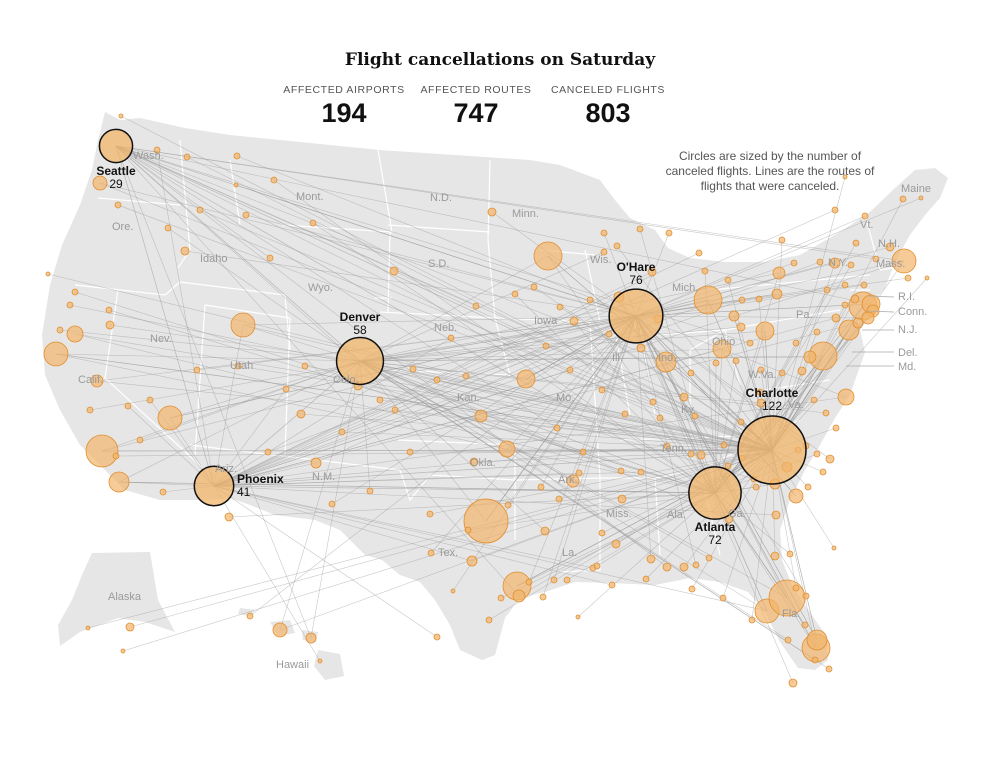 The width and height of the screenshot is (1000, 775). I want to click on hub-name-label: Seattle, so click(116, 171).